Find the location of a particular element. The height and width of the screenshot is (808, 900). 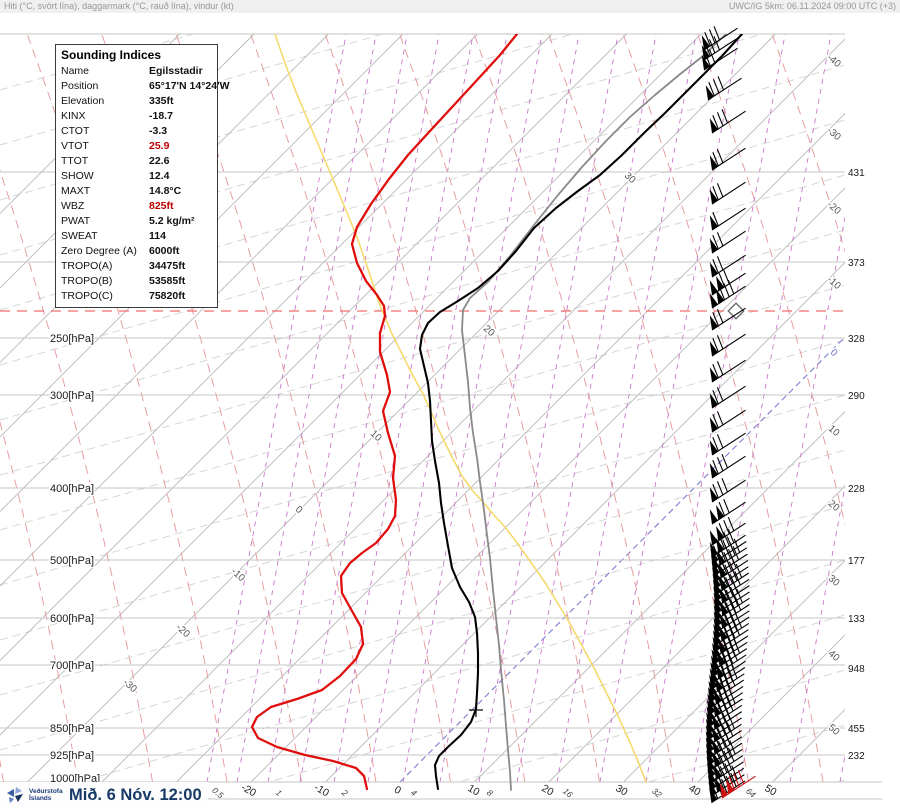

index-value: 335ft is located at coordinates (161, 101).